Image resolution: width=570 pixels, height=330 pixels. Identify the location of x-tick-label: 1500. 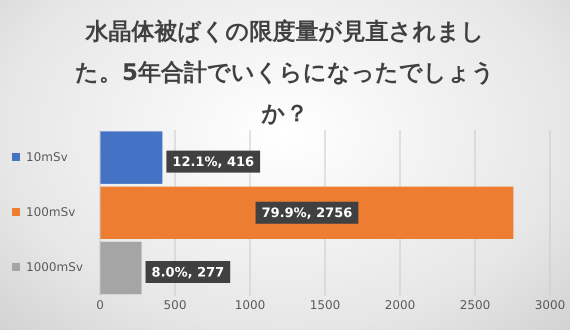
(325, 305).